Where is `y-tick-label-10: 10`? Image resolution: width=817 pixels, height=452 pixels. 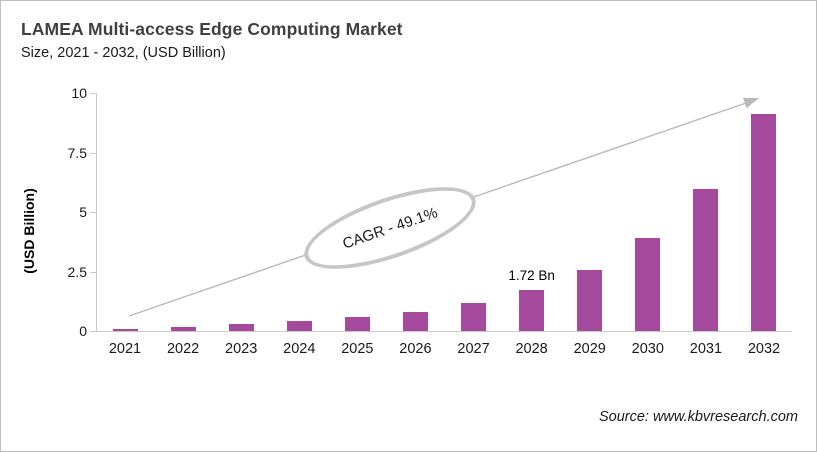 y-tick-label-10: 10 is located at coordinates (79, 93).